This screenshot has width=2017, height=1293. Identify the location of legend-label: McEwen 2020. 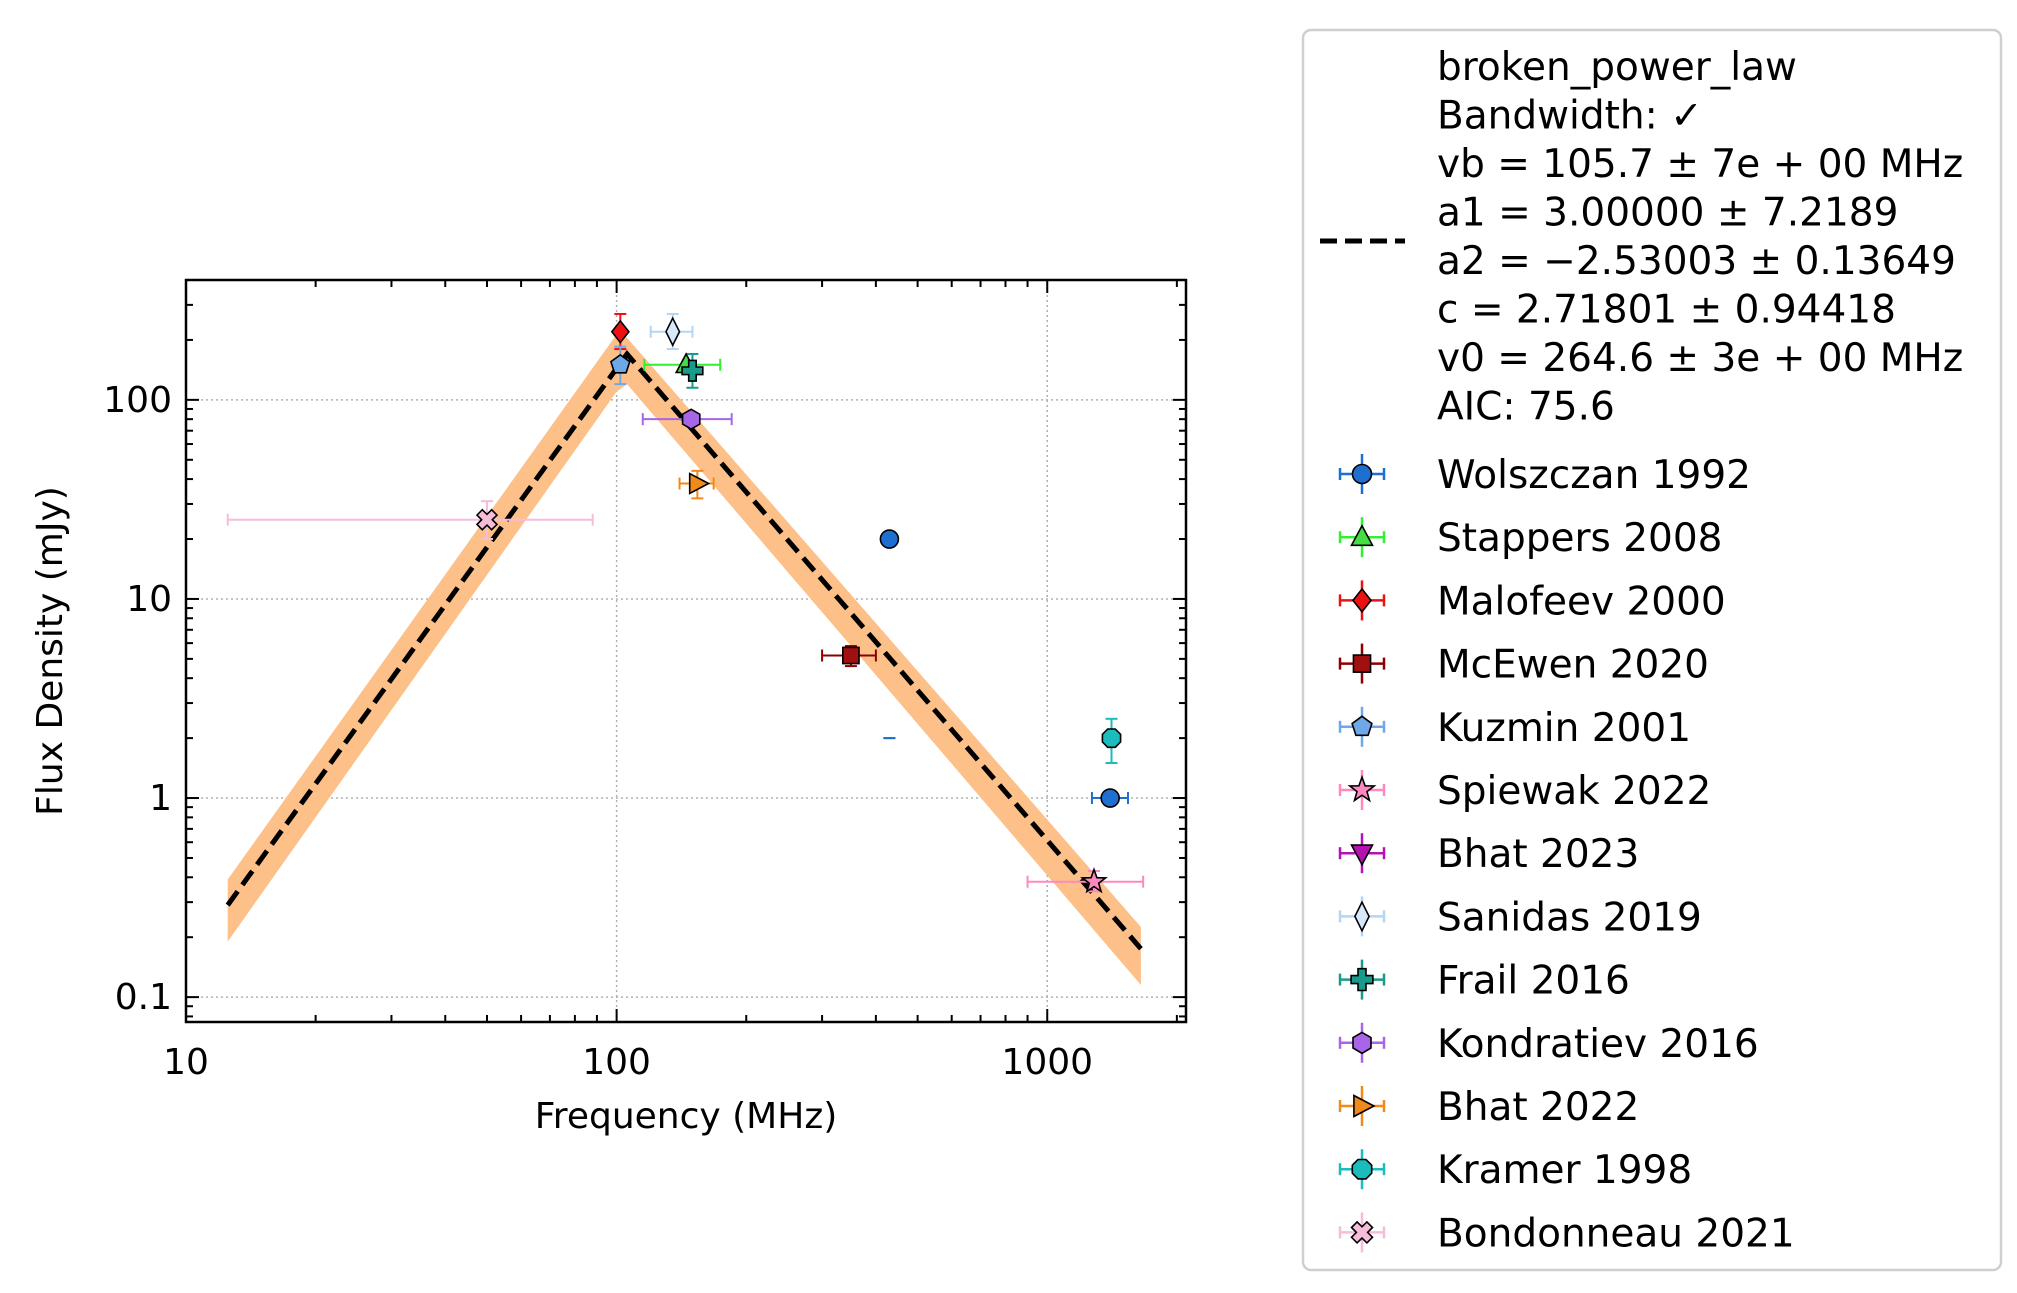
(1573, 665).